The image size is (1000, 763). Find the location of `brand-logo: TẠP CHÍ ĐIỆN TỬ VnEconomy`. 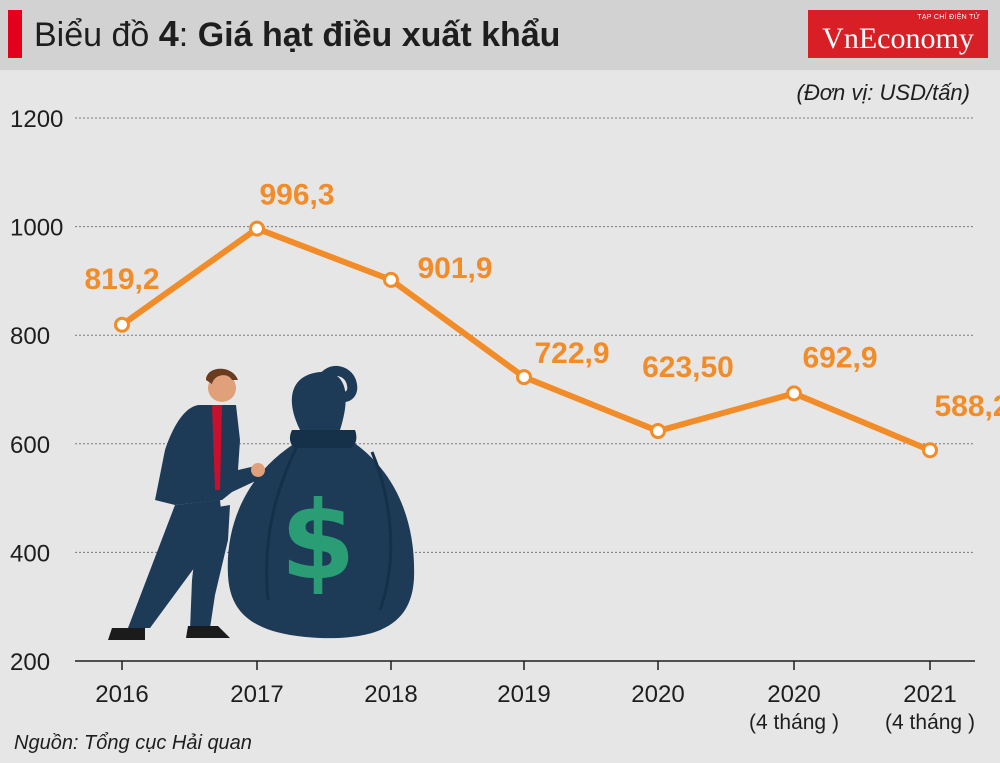

brand-logo: TẠP CHÍ ĐIỆN TỬ VnEconomy is located at coordinates (898, 34).